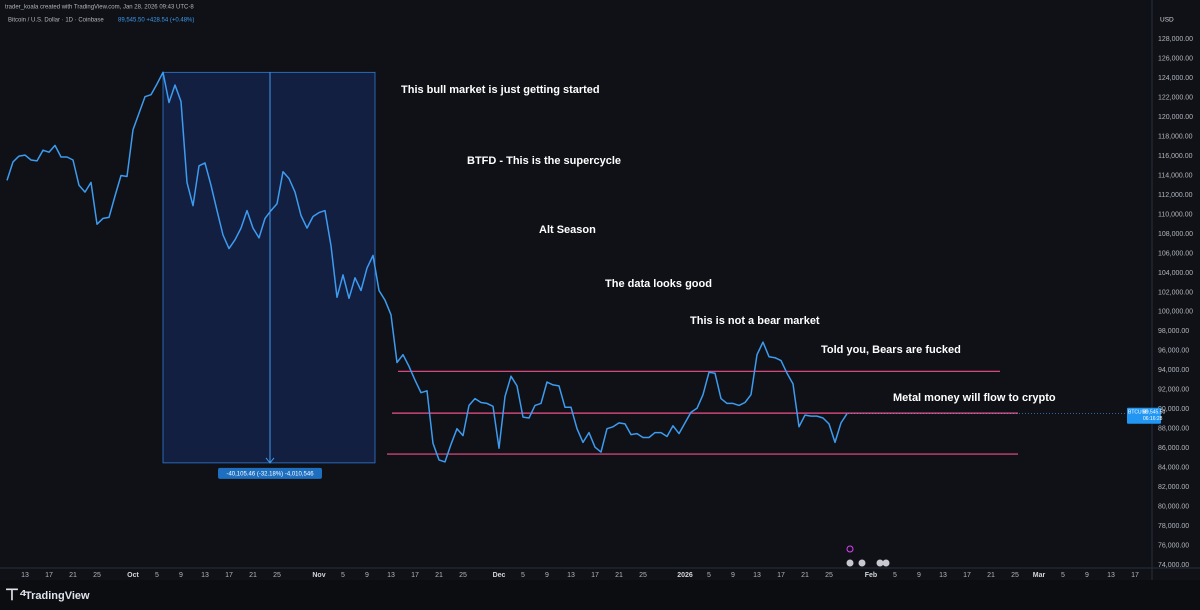 This screenshot has width=1200, height=610. Describe the element at coordinates (1173, 429) in the screenshot. I see `y-tick-label: 88,000.00` at that location.